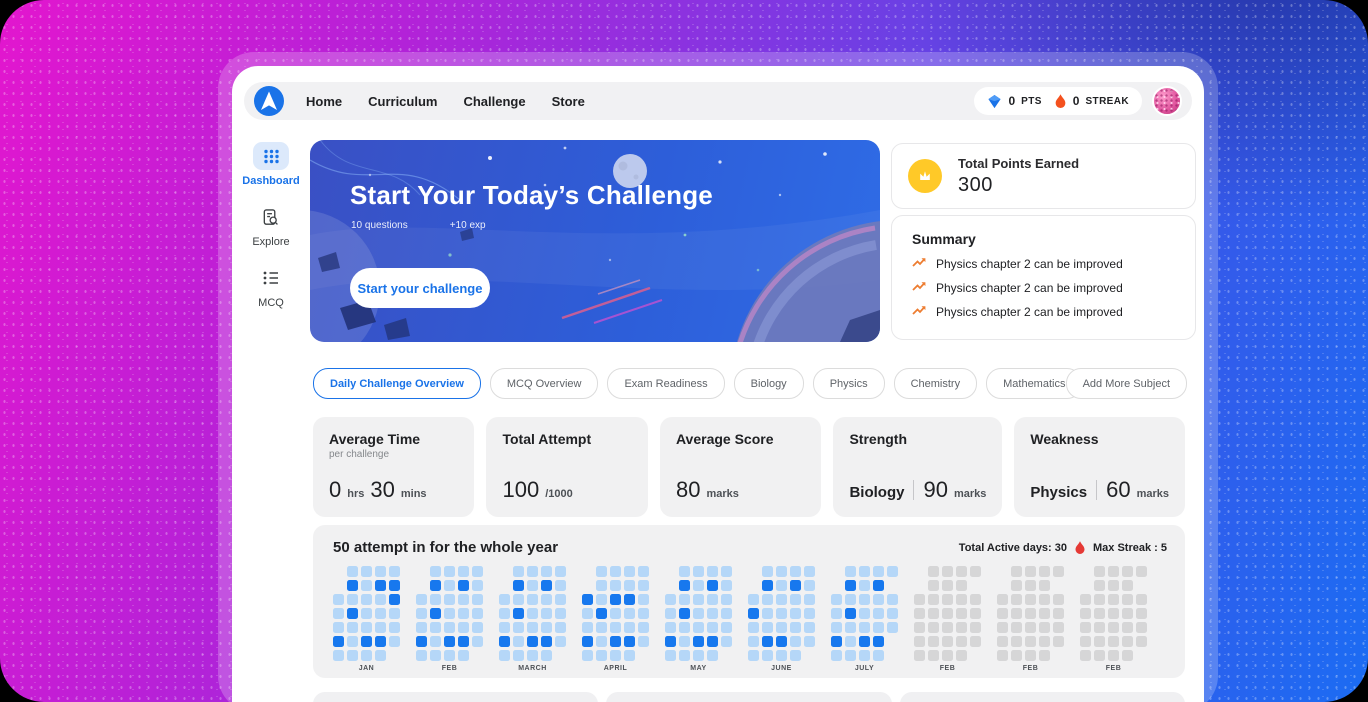 This screenshot has height=702, width=1368. I want to click on nav-item-challenge: Challenge, so click(494, 101).